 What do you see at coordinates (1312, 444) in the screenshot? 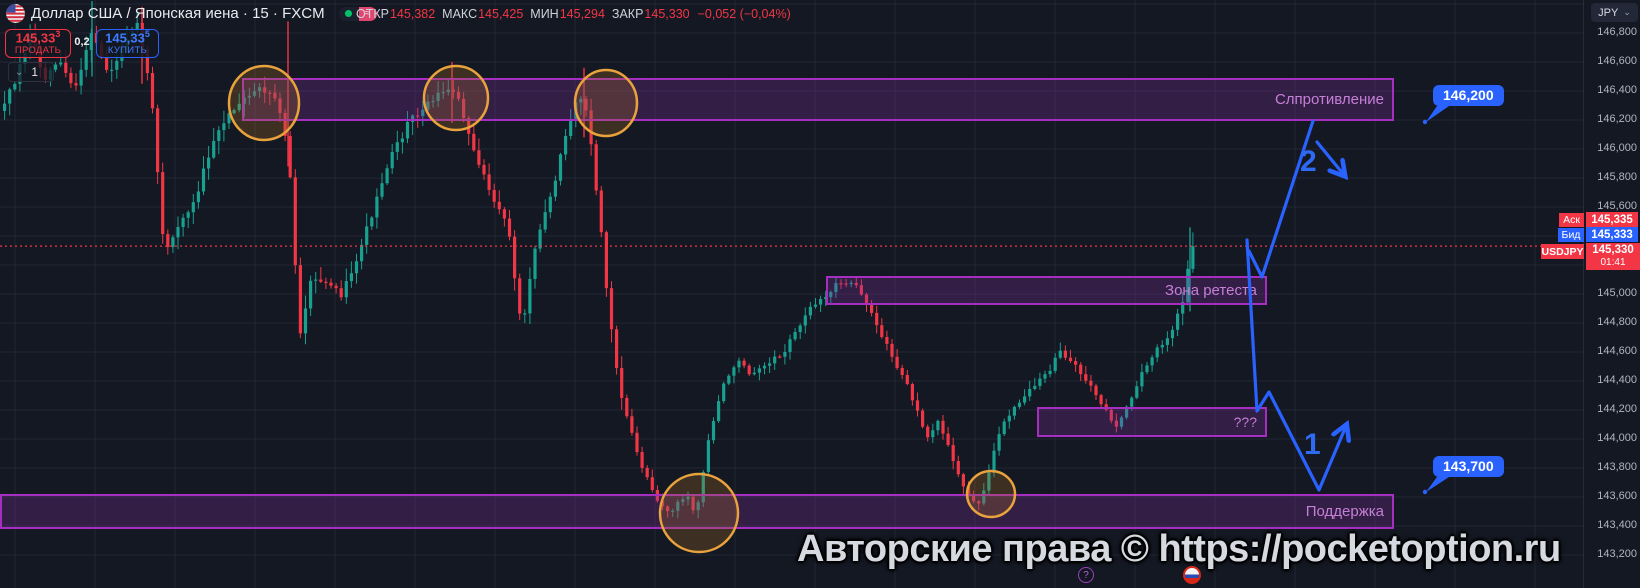
I see `scenario-label-1: 1` at bounding box center [1312, 444].